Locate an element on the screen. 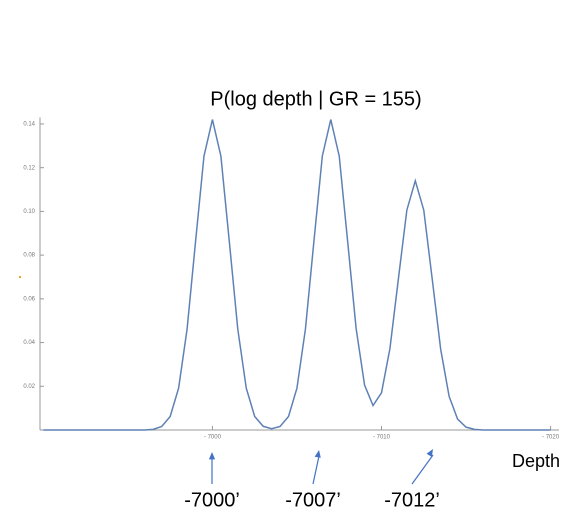 This screenshot has height=530, width=582. y-tick-label: 0.02 is located at coordinates (29, 387).